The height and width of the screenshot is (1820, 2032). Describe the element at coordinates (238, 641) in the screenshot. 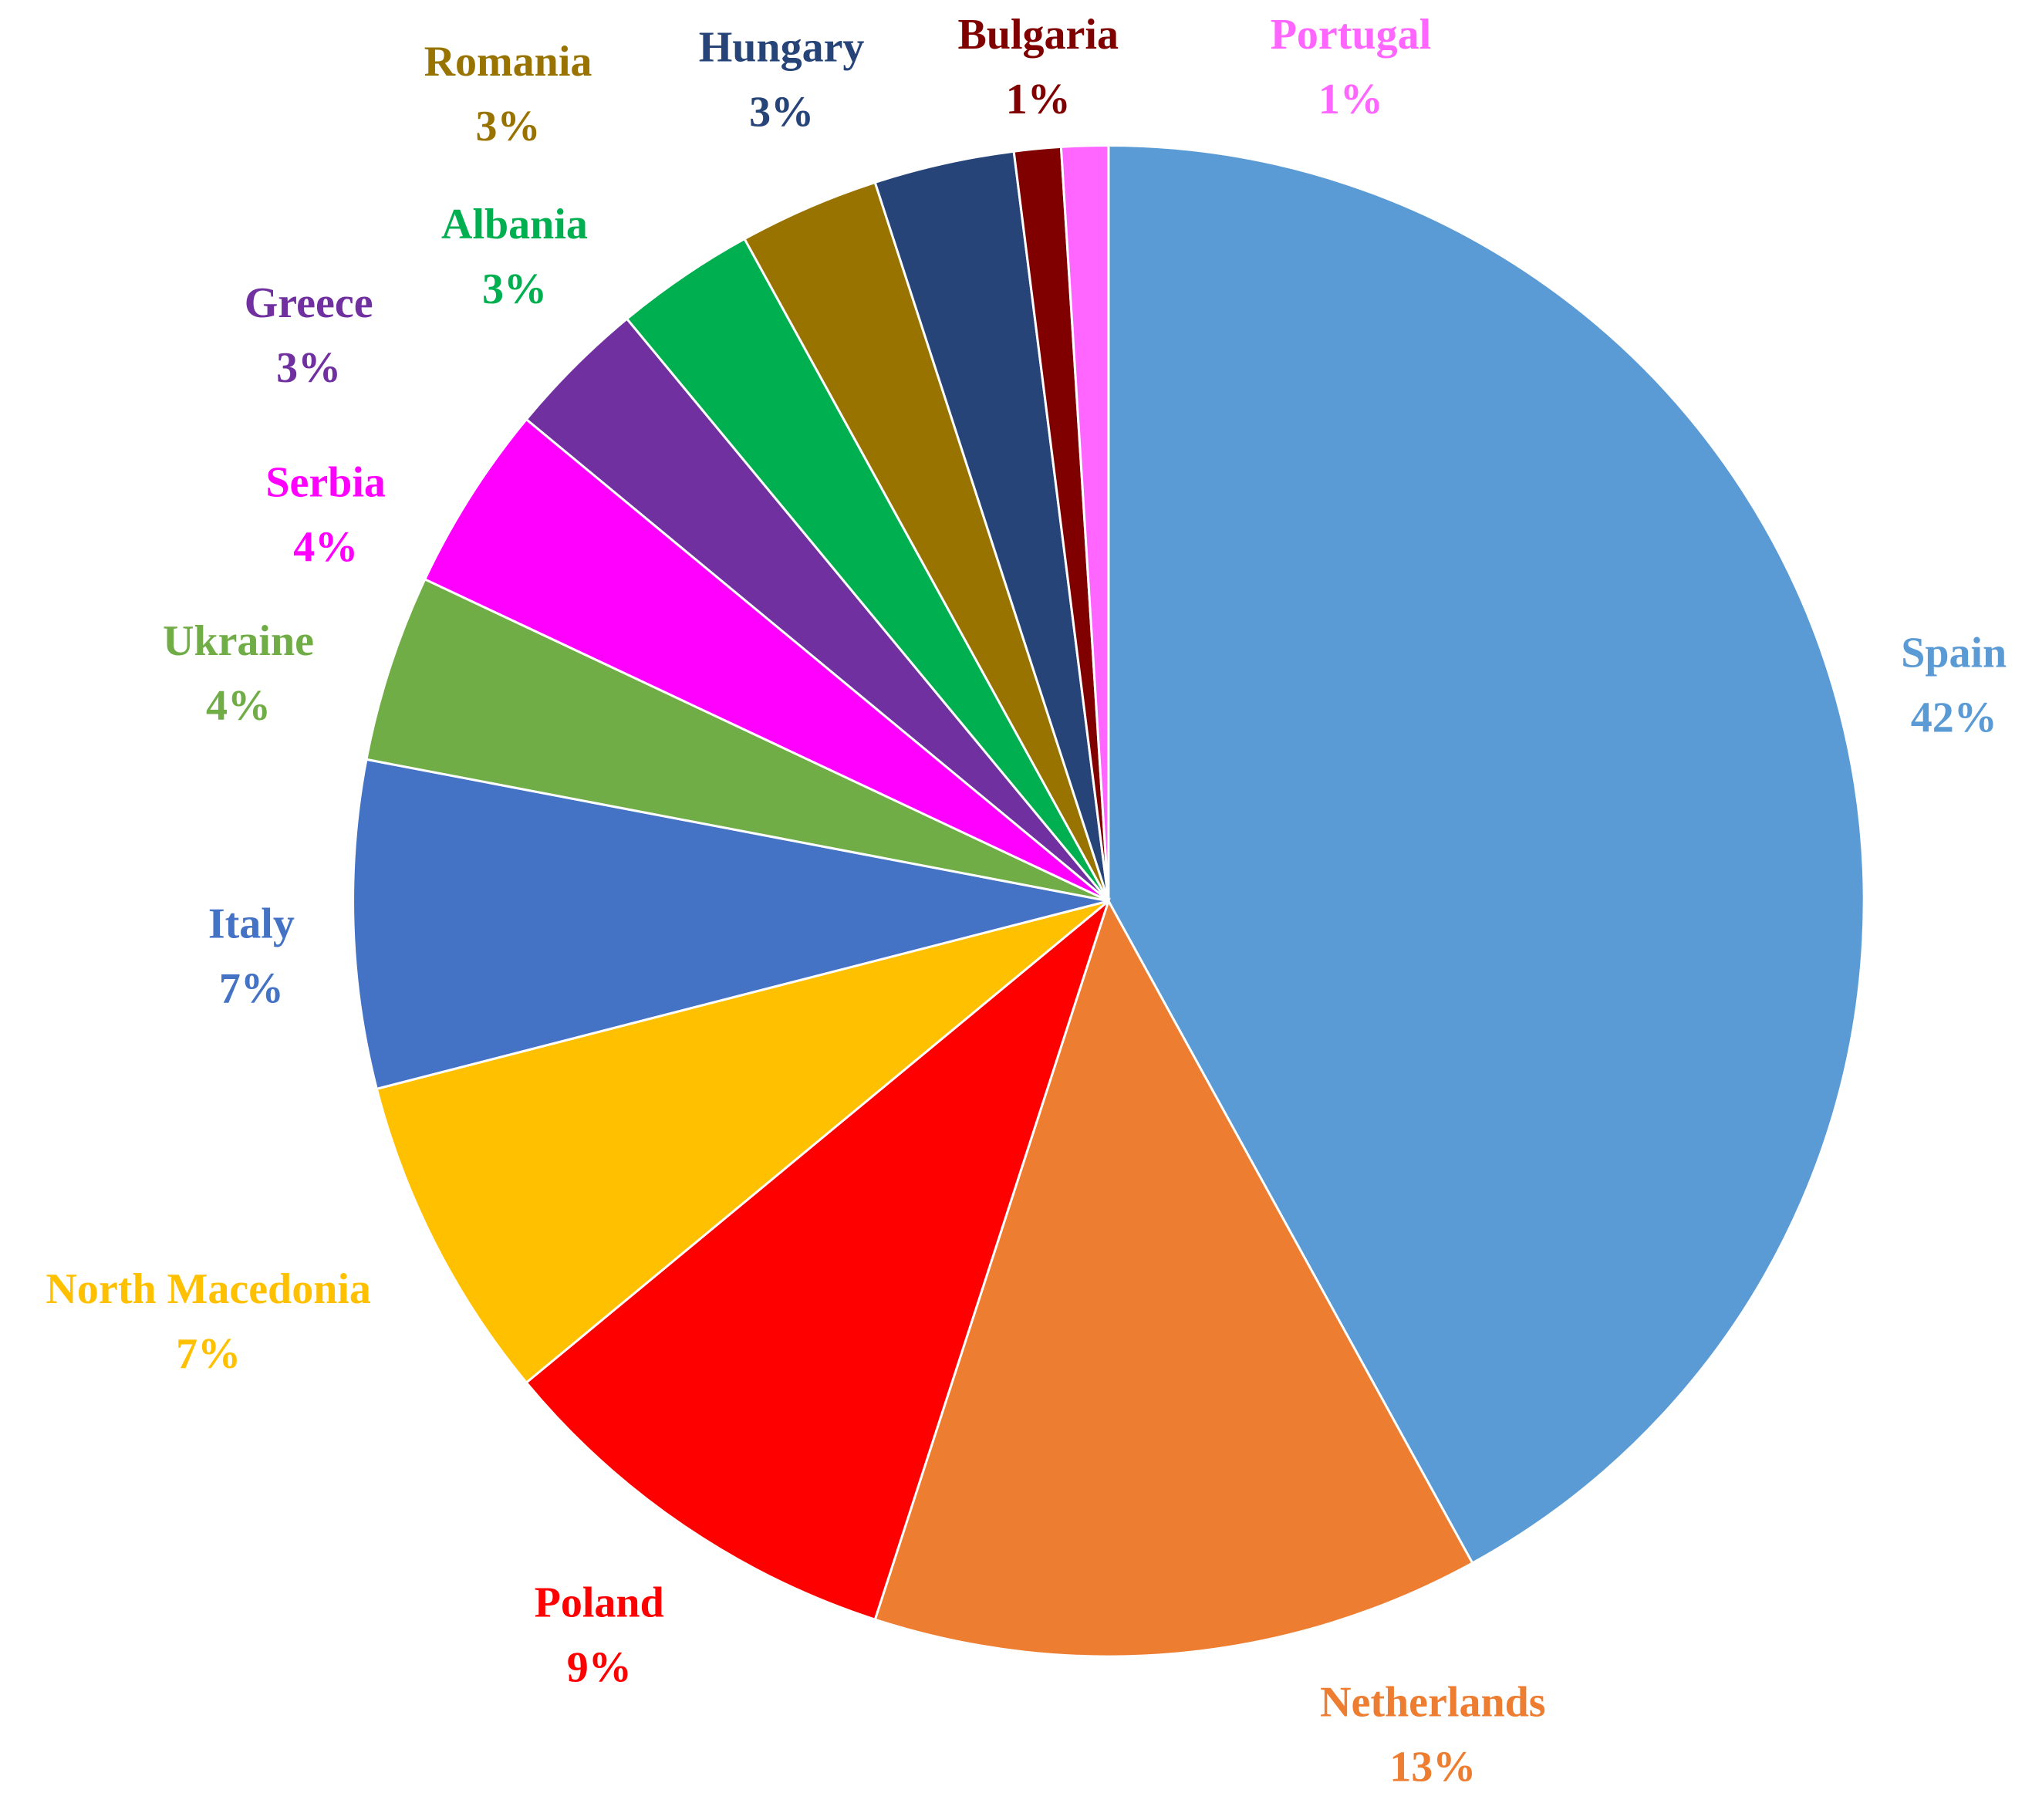

I see `slice-label: Ukraine` at that location.